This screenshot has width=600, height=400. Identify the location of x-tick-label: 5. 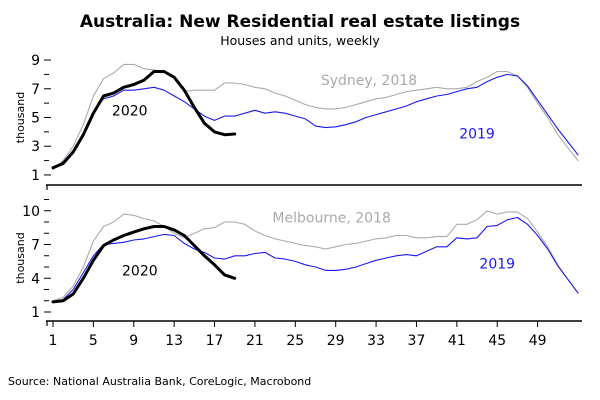
(93, 341).